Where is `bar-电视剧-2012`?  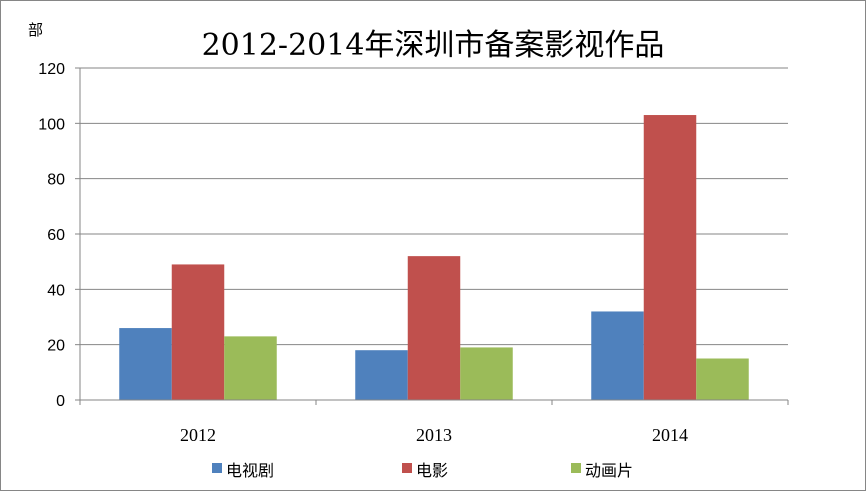 bar-电视剧-2012 is located at coordinates (145, 364).